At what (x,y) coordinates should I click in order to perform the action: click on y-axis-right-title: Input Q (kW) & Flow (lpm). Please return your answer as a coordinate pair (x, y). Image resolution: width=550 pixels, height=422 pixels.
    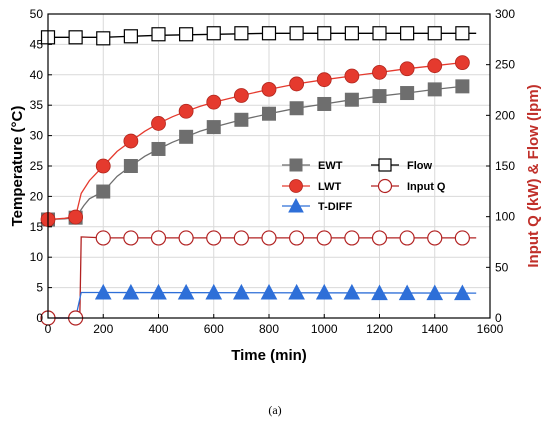
    Looking at the image, I should click on (533, 175).